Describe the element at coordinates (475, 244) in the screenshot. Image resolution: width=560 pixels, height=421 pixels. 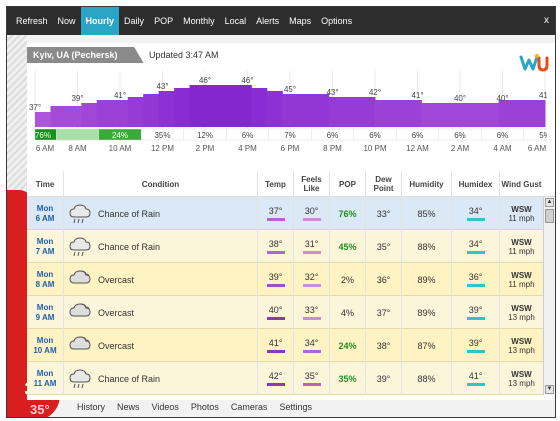
I see `humidex-value: 34°` at that location.